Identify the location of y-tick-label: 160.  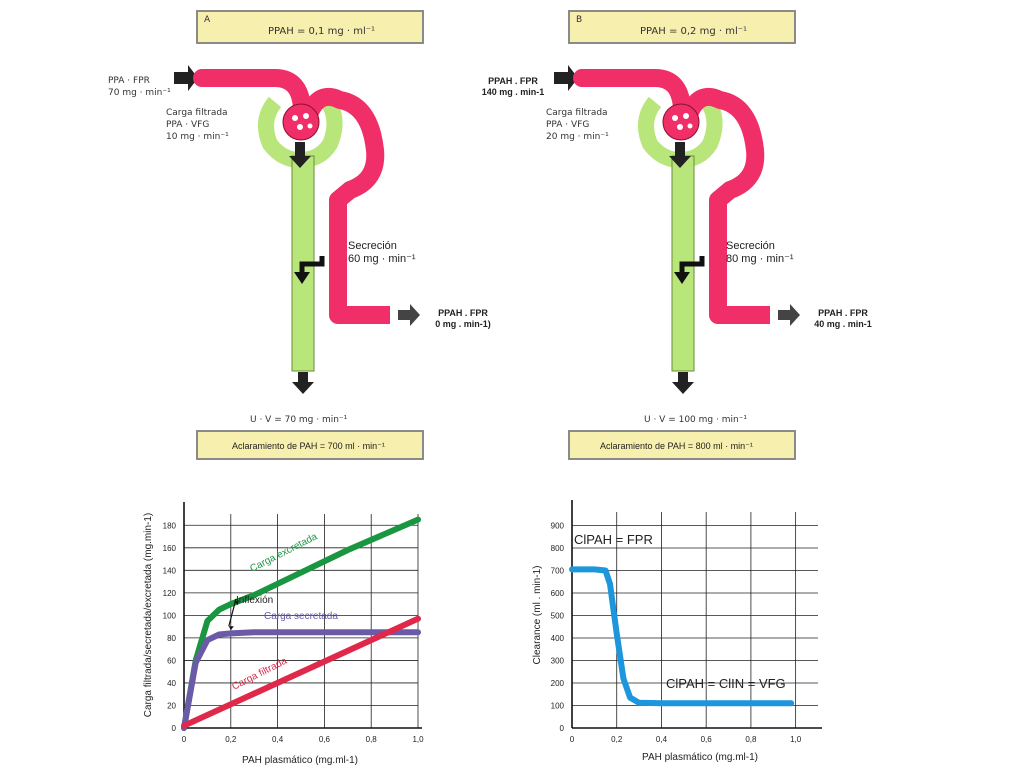
(170, 548).